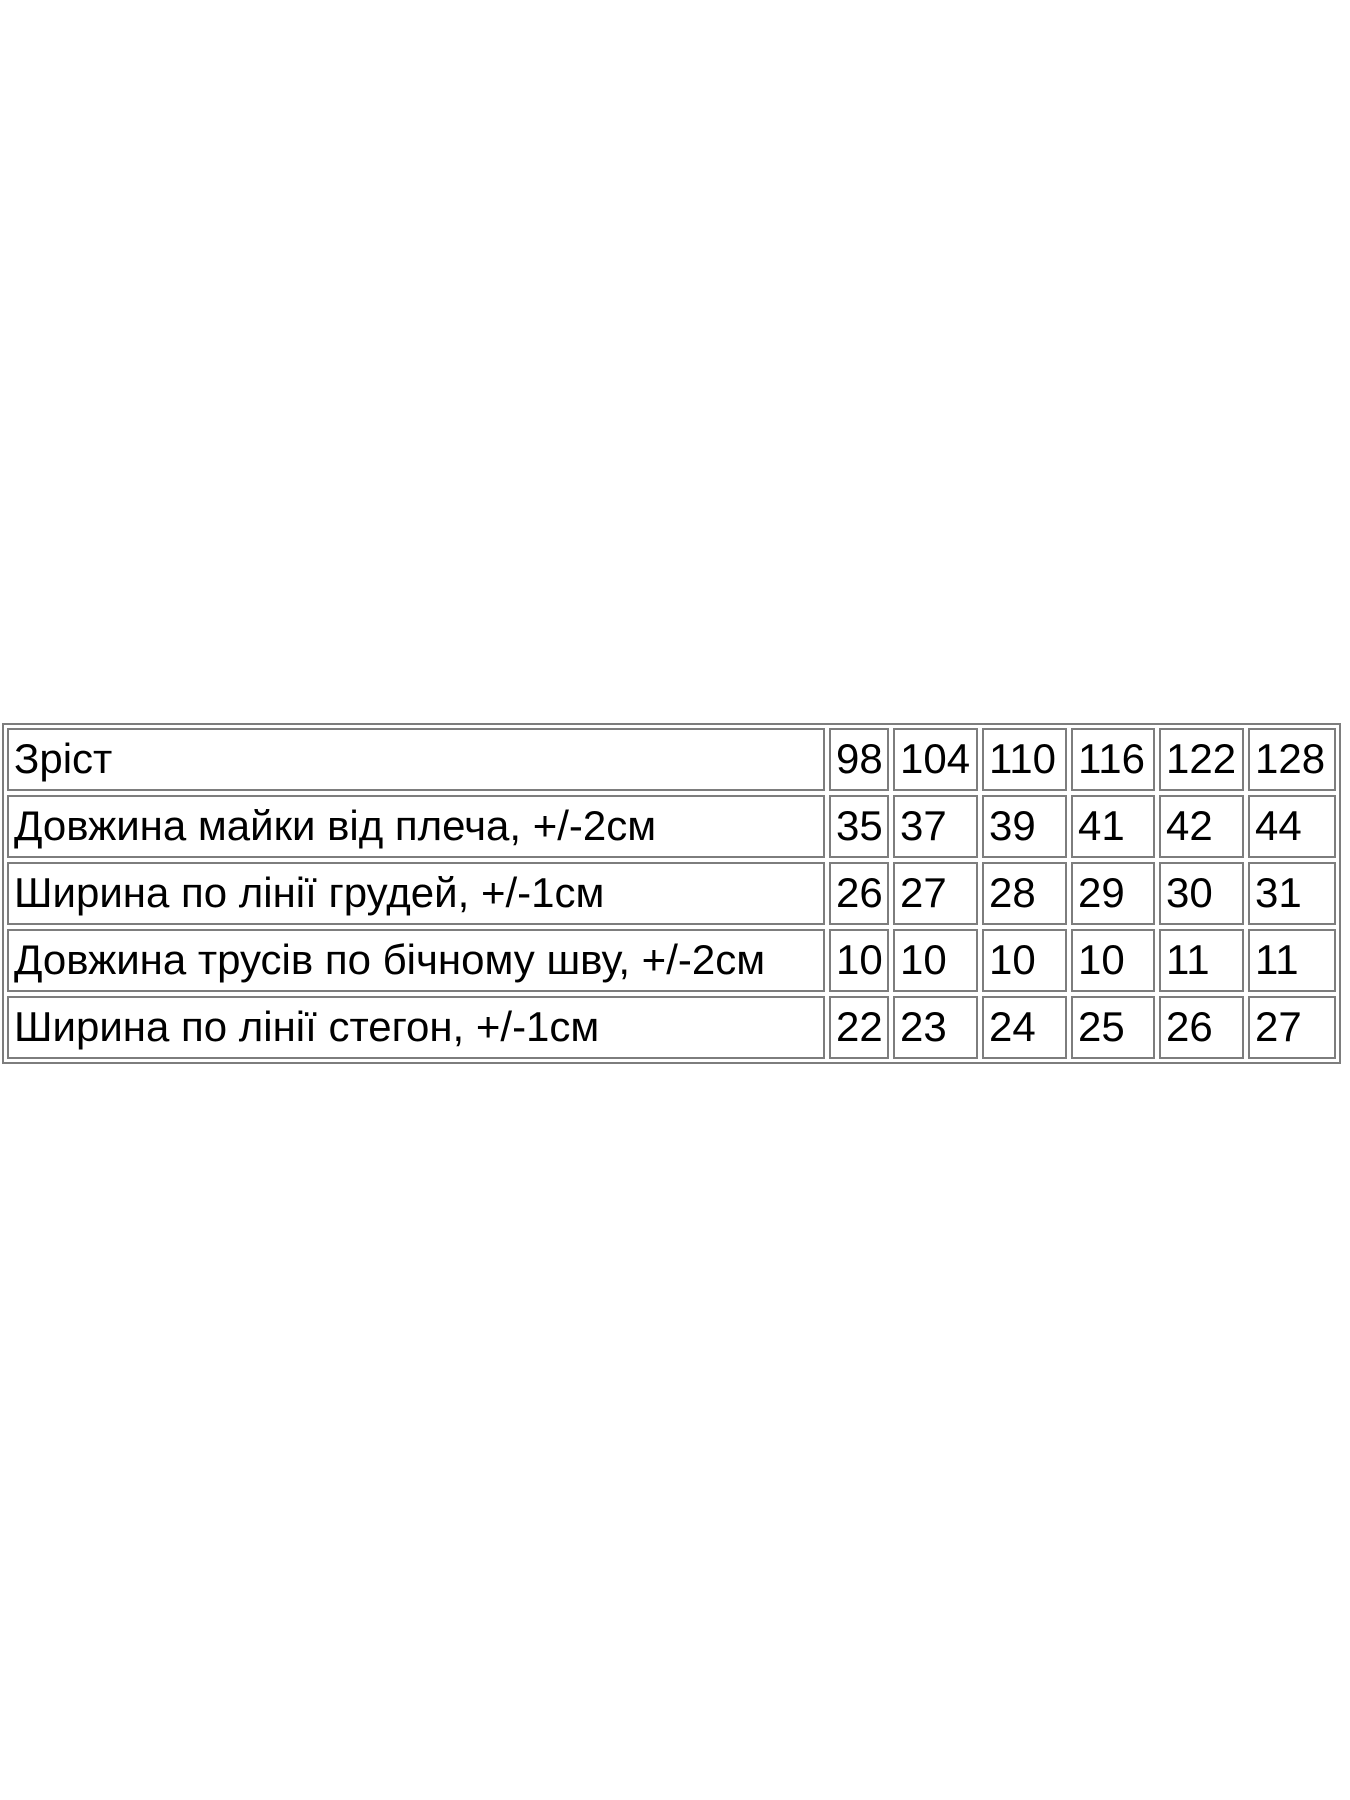 The image size is (1350, 1800). I want to click on chest-width-value: 29, so click(1113, 893).